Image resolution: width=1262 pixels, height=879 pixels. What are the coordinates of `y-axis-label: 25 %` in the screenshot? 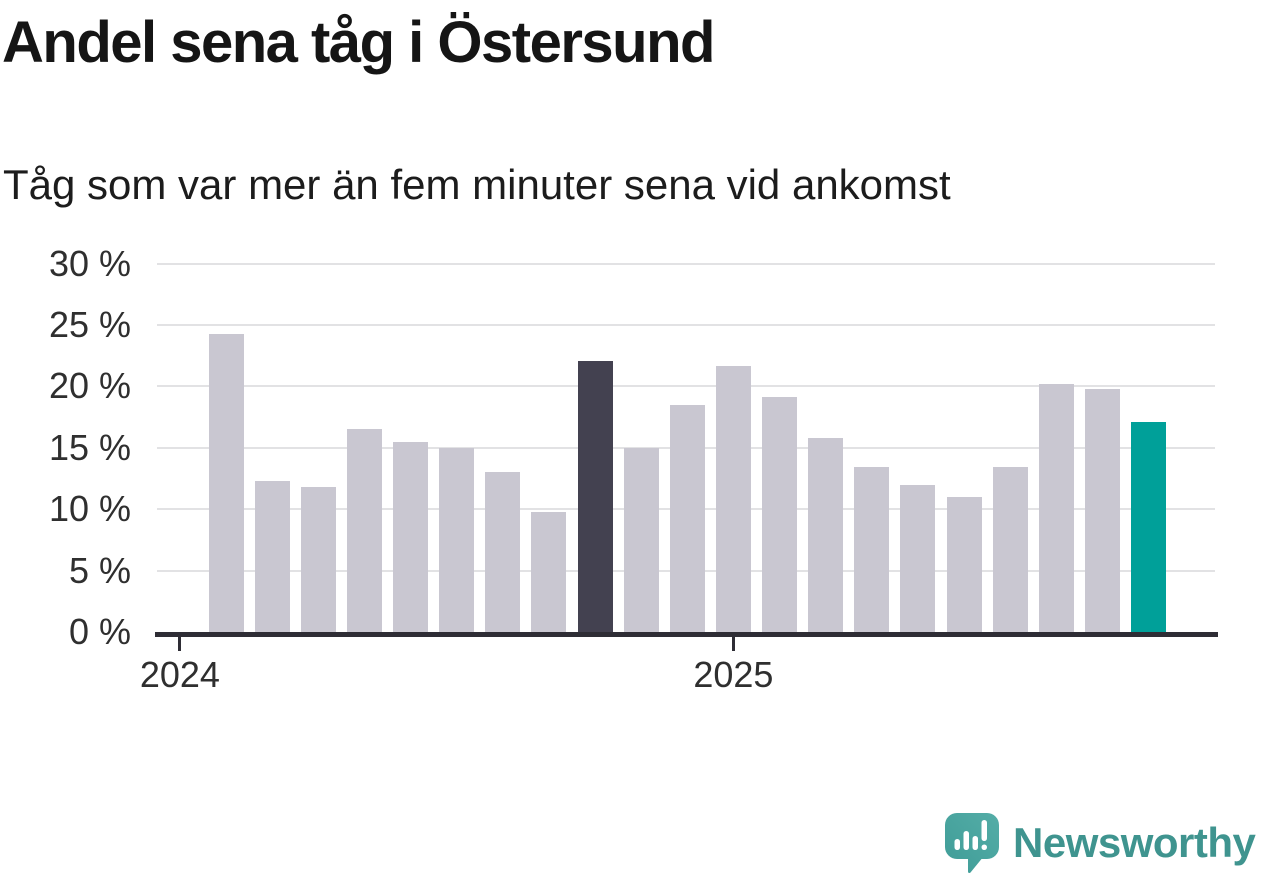 It's located at (89, 324).